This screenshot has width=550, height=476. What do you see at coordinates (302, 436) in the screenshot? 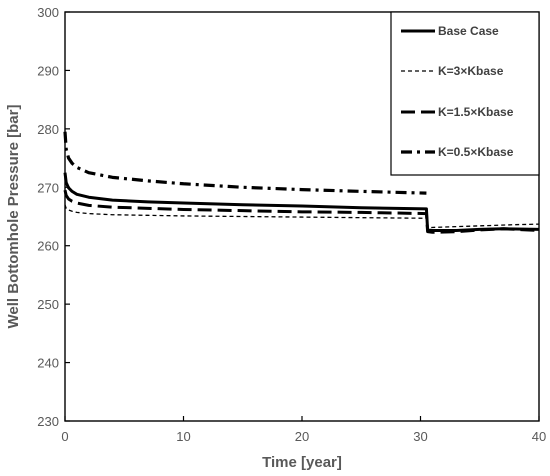
I see `x-tick-label: 20` at bounding box center [302, 436].